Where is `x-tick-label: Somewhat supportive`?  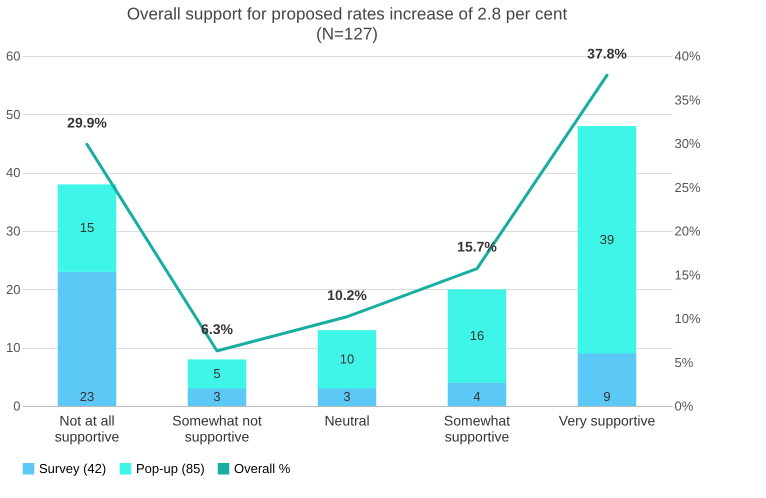 x-tick-label: Somewhat supportive is located at coordinates (477, 428).